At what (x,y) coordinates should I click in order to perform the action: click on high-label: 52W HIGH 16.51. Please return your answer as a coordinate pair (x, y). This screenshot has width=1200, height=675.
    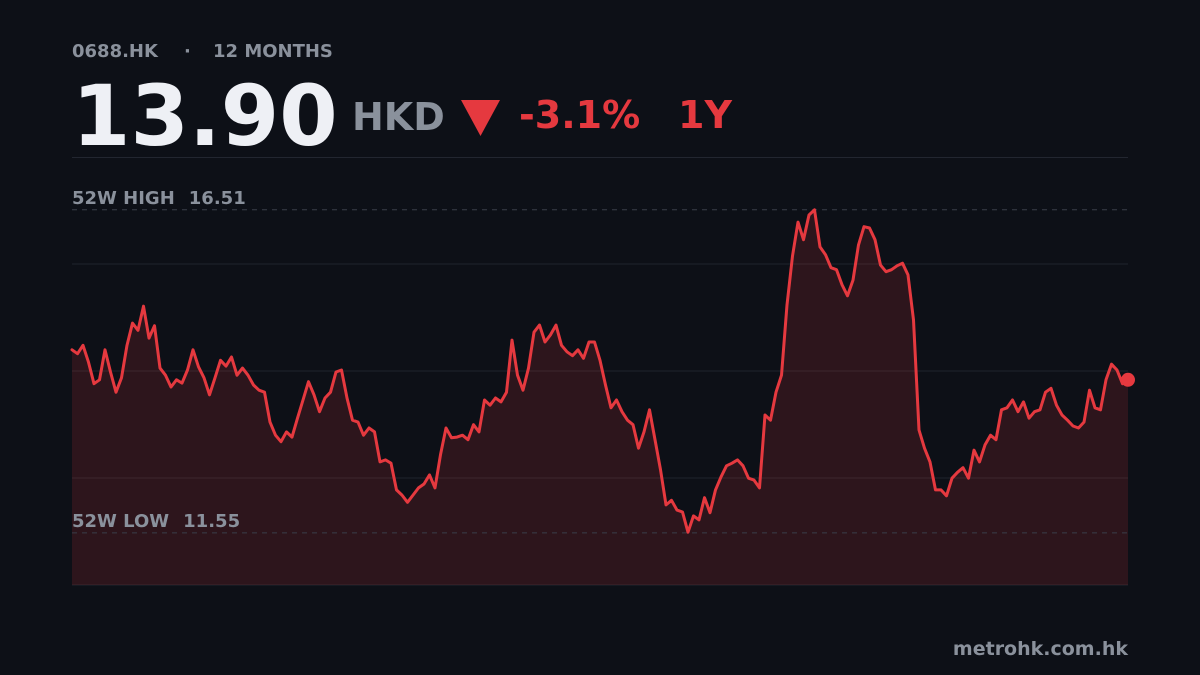
    Looking at the image, I should click on (159, 198).